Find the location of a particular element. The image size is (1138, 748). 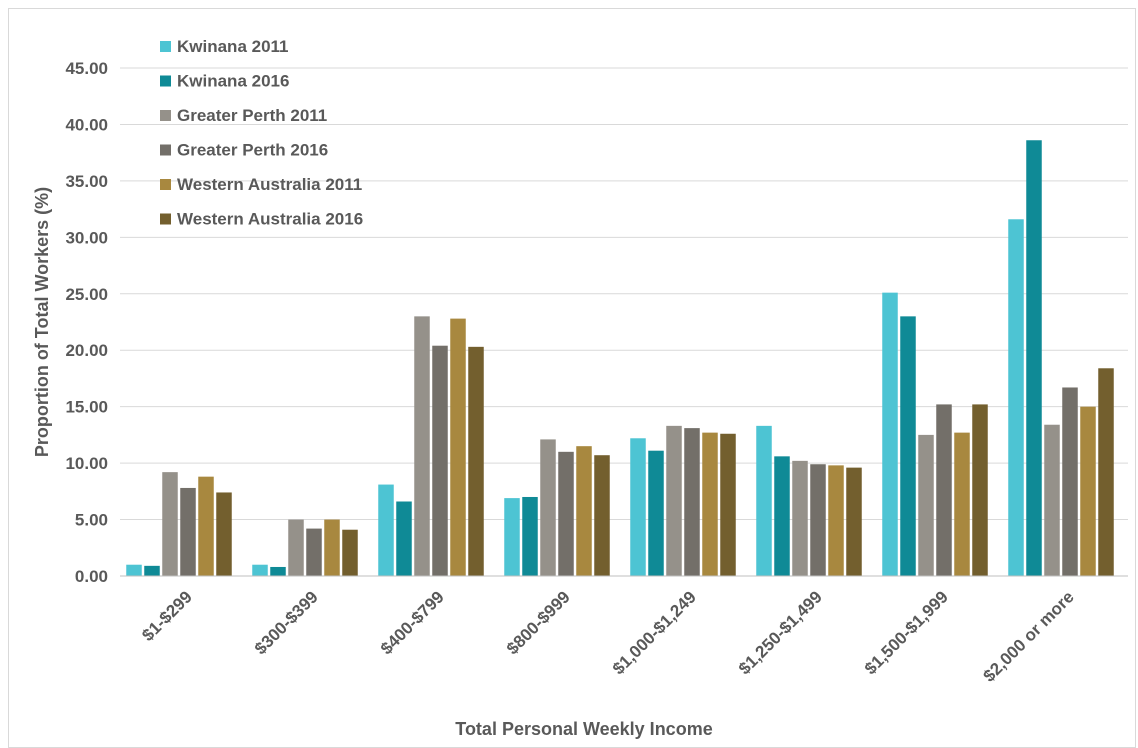

legend-label: Western Australia 2011 is located at coordinates (269, 184).